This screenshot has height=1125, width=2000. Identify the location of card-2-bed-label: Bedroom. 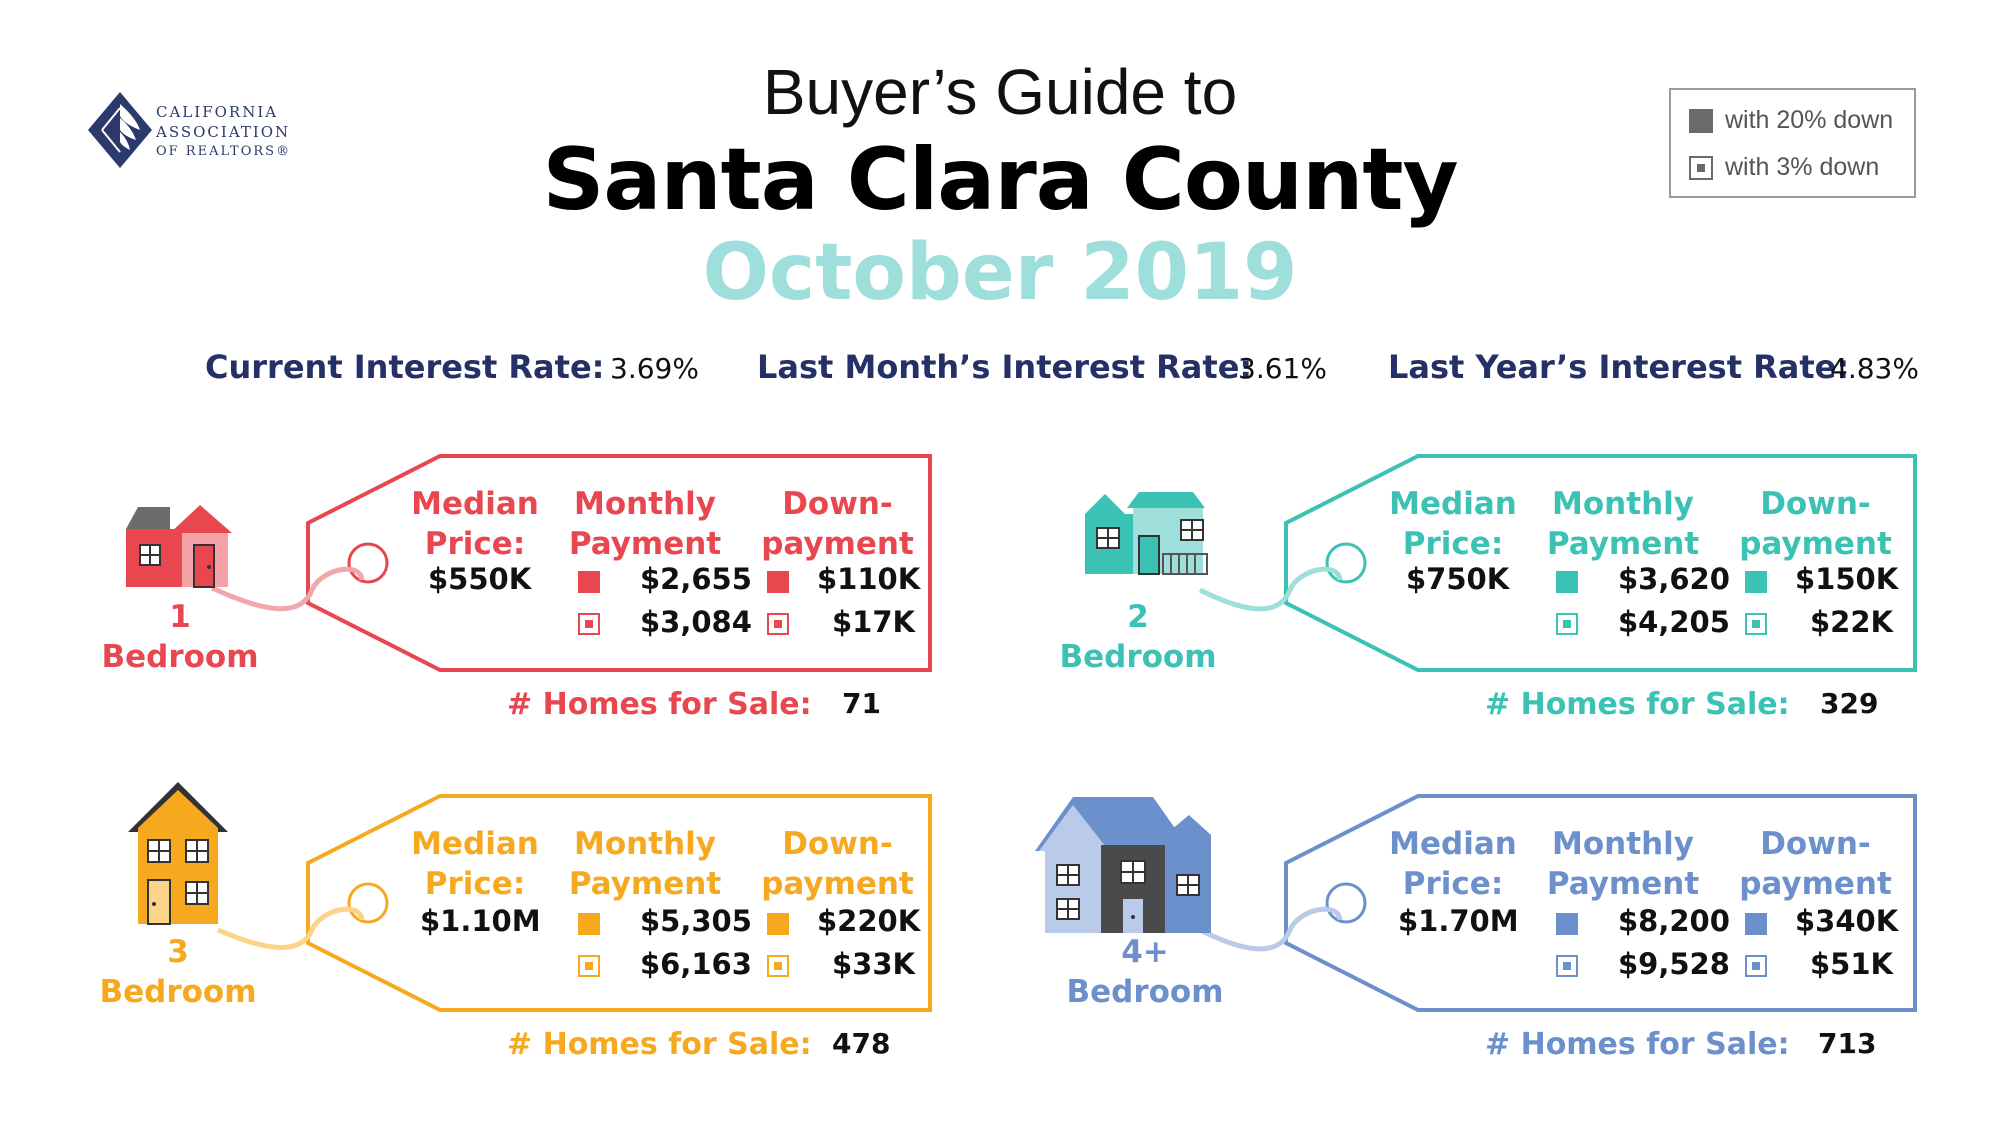
(1138, 657).